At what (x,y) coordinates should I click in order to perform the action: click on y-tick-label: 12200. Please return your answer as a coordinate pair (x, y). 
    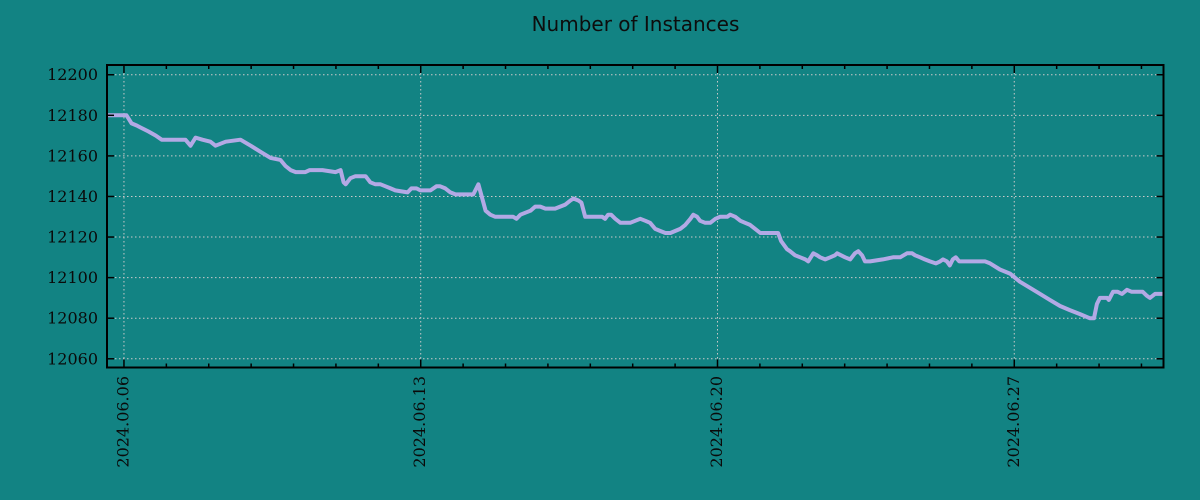
    Looking at the image, I should click on (72, 74).